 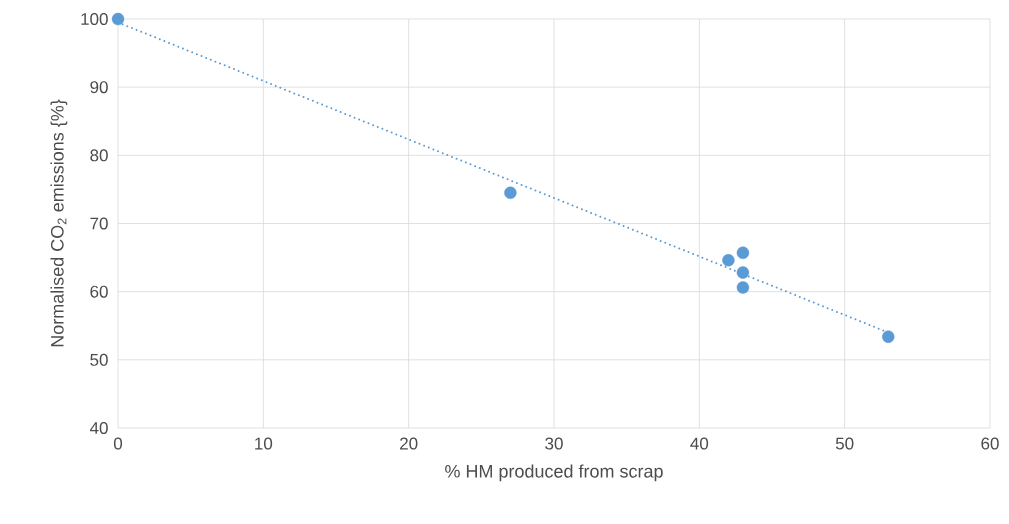 What do you see at coordinates (99, 291) in the screenshot?
I see `y-tick-label: 60` at bounding box center [99, 291].